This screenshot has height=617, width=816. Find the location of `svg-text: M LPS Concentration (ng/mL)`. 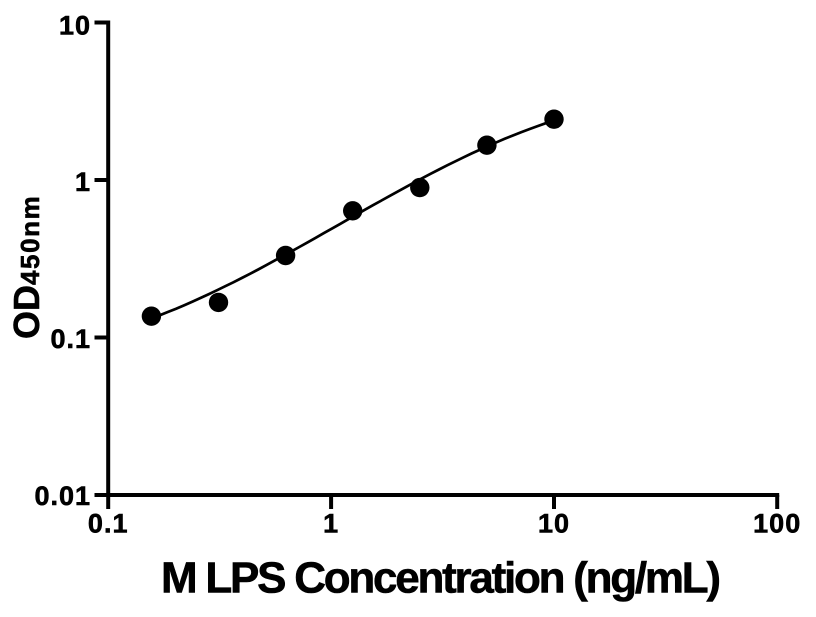

svg-text: M LPS Concentration (ng/mL) is located at coordinates (441, 578).